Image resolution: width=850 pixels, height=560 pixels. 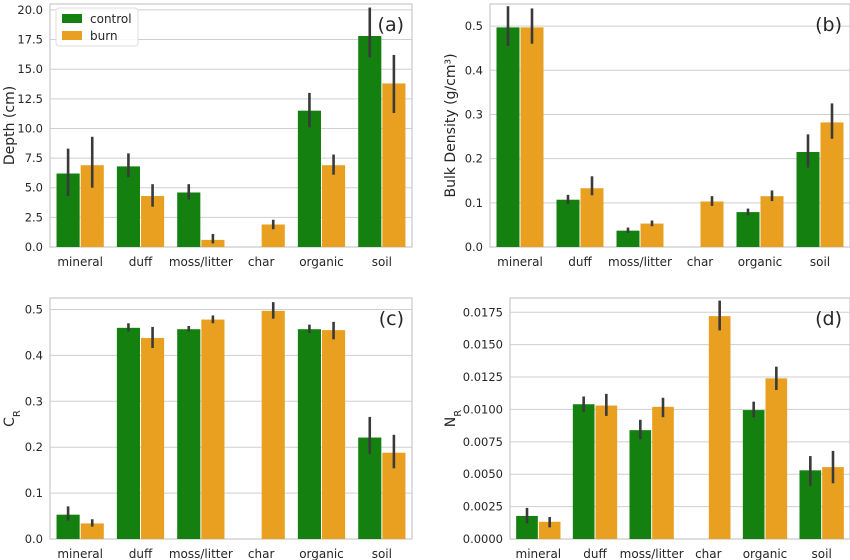 What do you see at coordinates (30, 99) in the screenshot?
I see `y-tick-label: 12.5` at bounding box center [30, 99].